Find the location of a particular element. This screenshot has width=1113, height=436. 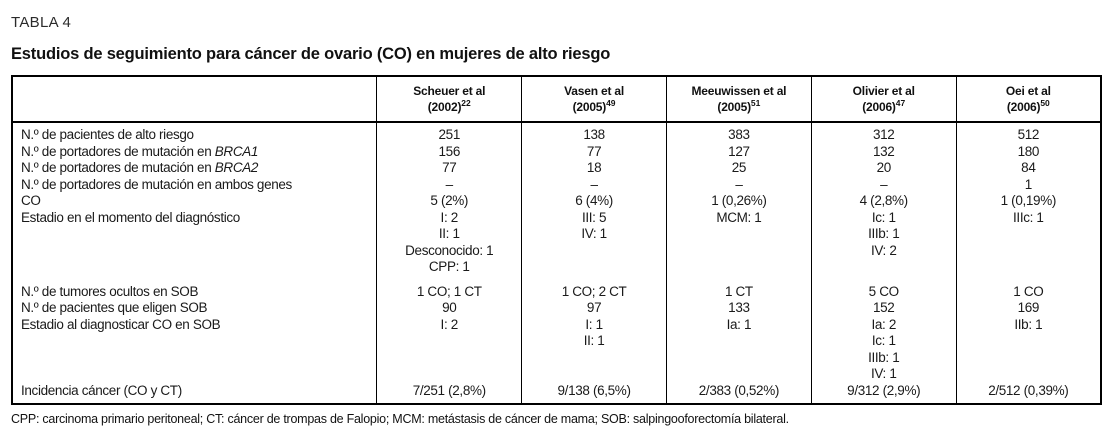

corner-cell is located at coordinates (194, 100).